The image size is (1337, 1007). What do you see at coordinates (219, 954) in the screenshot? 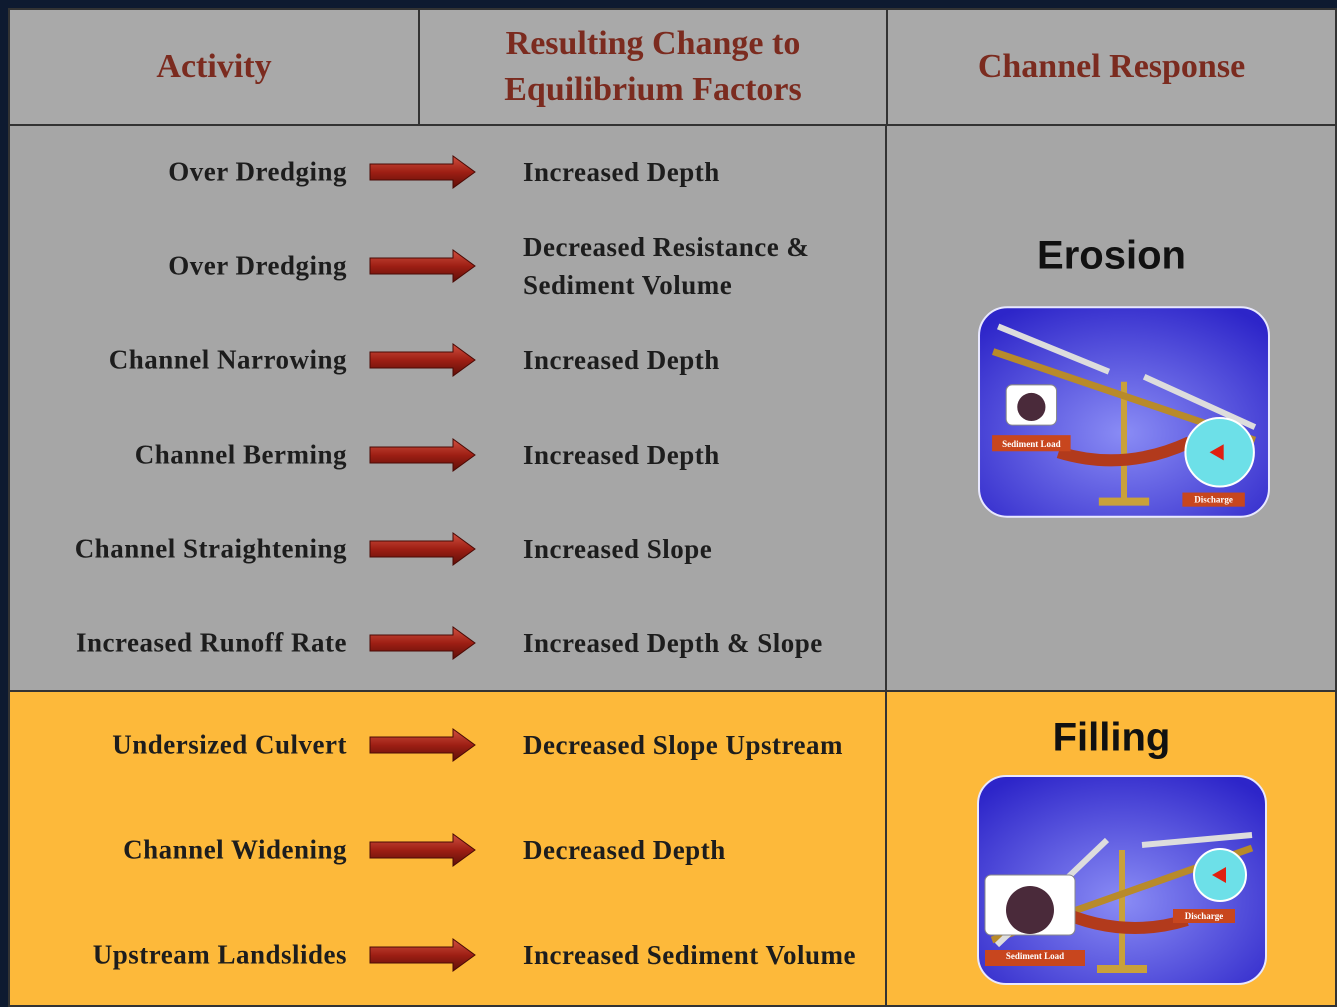
I see `activity: Upstream Landslides` at bounding box center [219, 954].